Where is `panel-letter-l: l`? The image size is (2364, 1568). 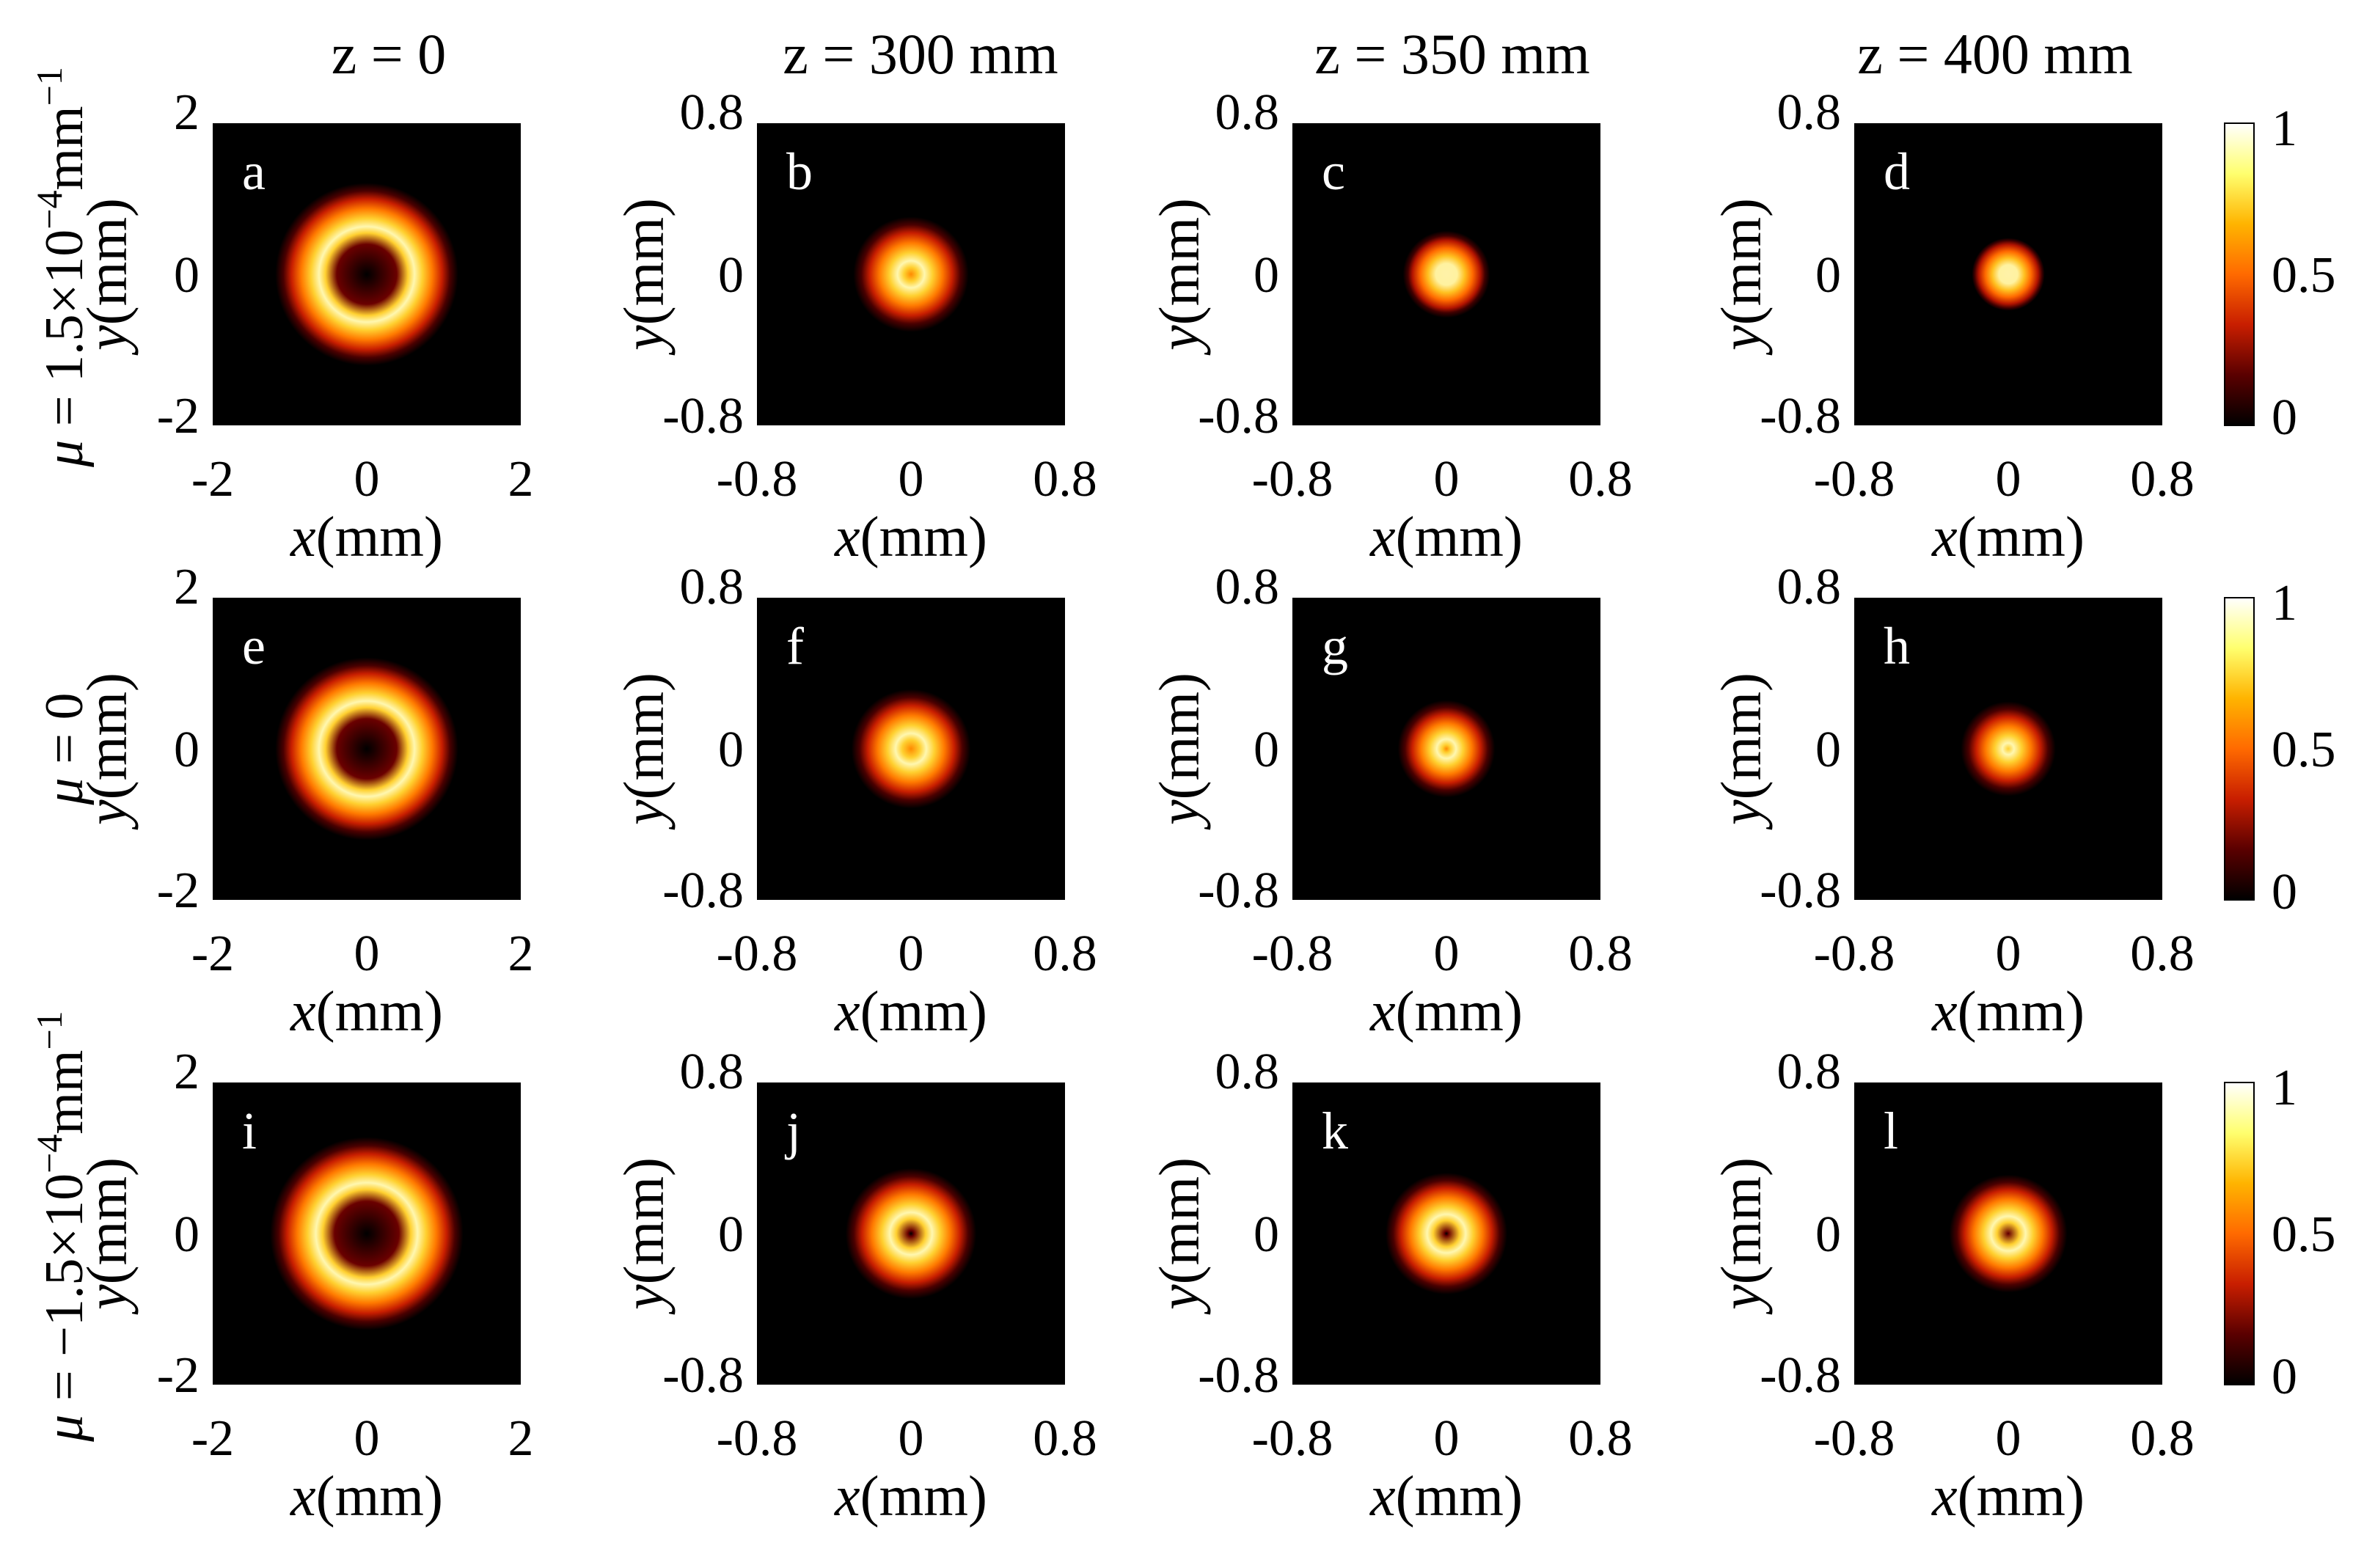
panel-letter-l: l is located at coordinates (1891, 1131).